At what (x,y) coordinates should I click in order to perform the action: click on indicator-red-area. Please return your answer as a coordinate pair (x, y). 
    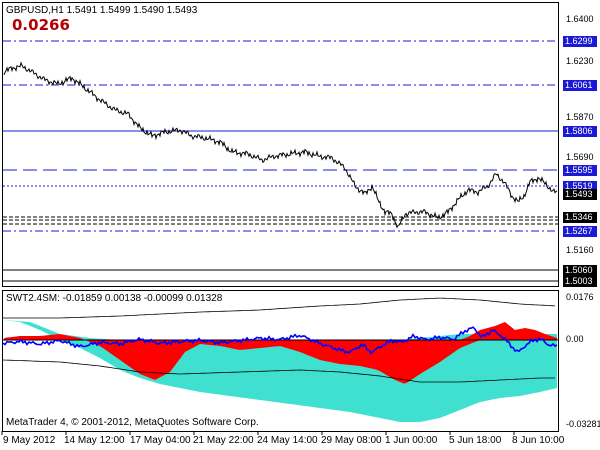
    Looking at the image, I should click on (280, 353).